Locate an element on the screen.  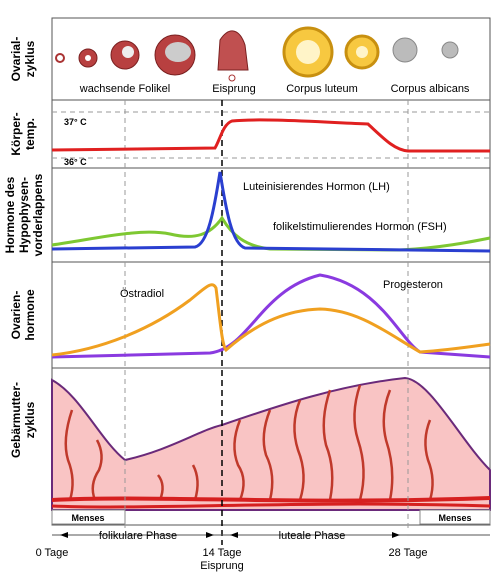
panel-label: temp. is located at coordinates (30, 134).